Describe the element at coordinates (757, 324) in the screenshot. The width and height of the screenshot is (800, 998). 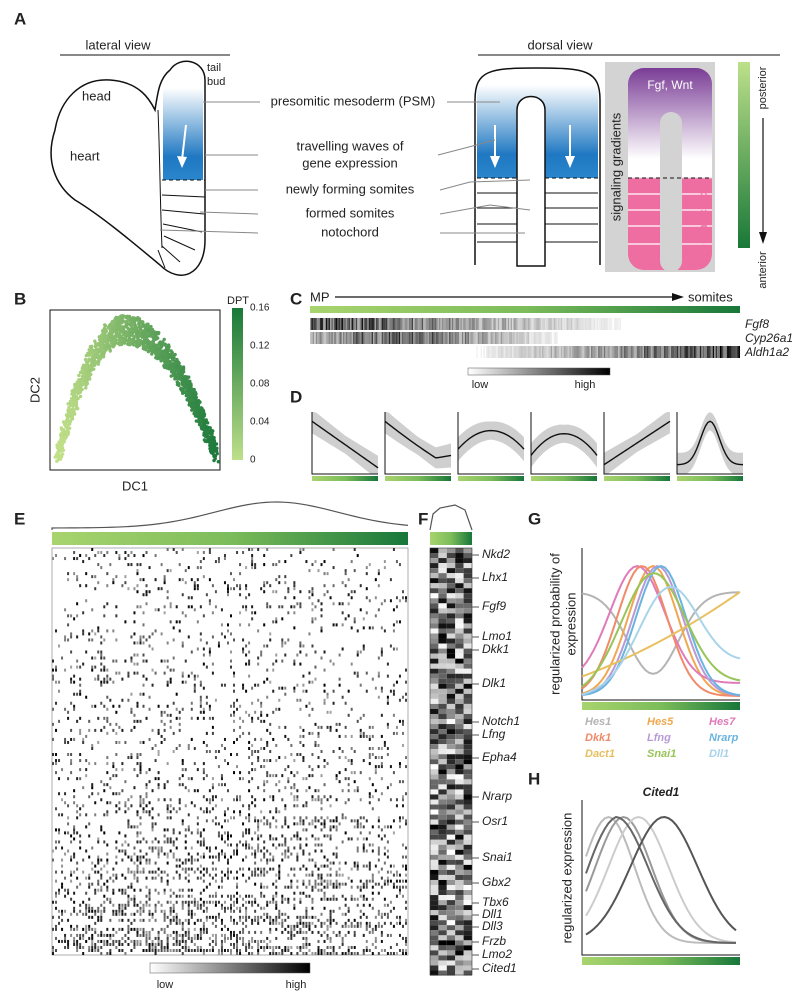
I see `gene-label: Fgf8` at that location.